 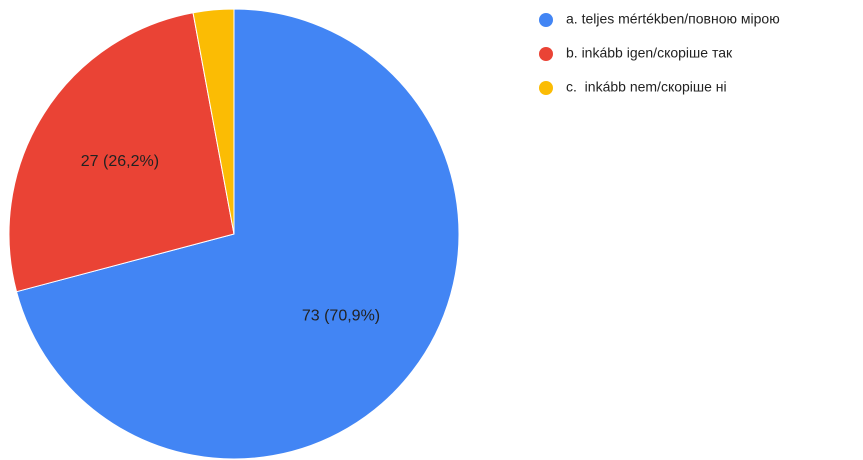 I want to click on pie-slice, so click(x=213, y=121).